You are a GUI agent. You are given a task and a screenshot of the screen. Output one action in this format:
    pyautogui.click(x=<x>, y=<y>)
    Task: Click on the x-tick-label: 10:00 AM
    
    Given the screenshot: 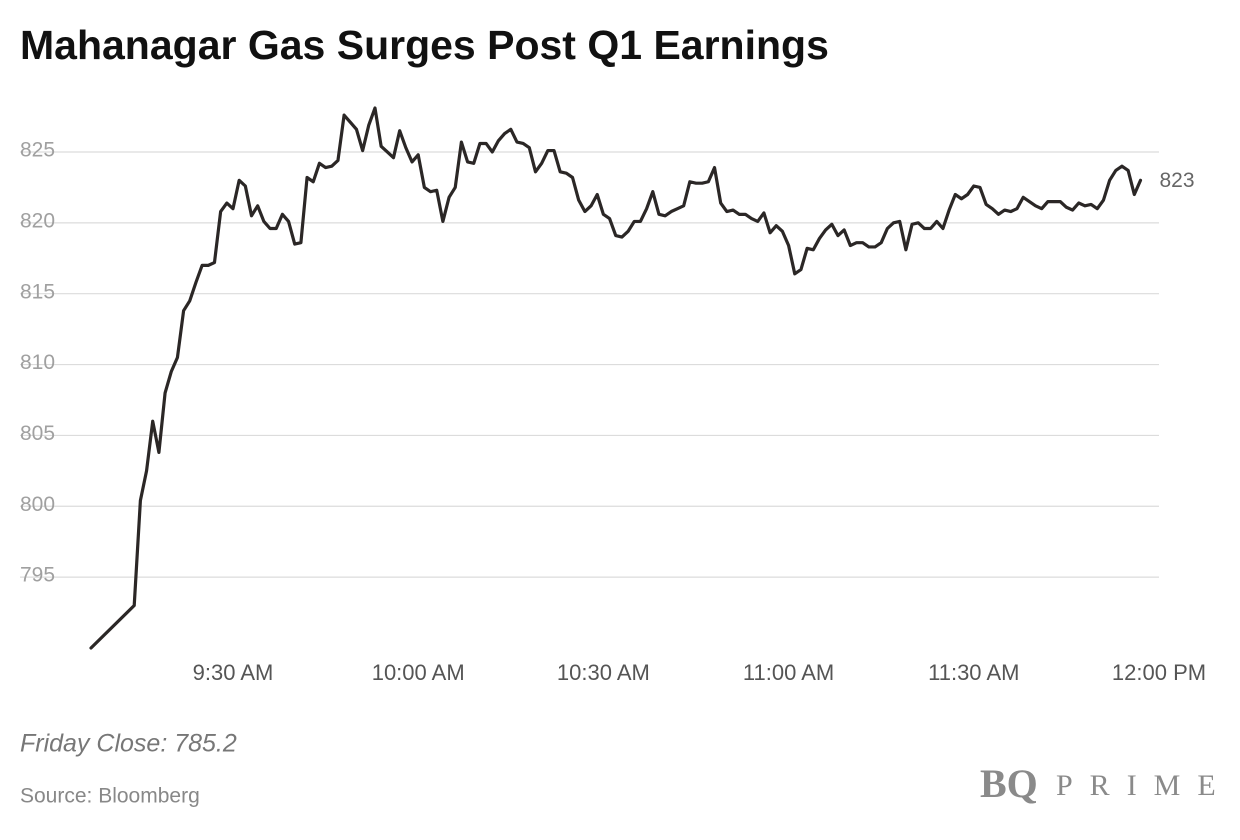 What is the action you would take?
    pyautogui.click(x=418, y=672)
    